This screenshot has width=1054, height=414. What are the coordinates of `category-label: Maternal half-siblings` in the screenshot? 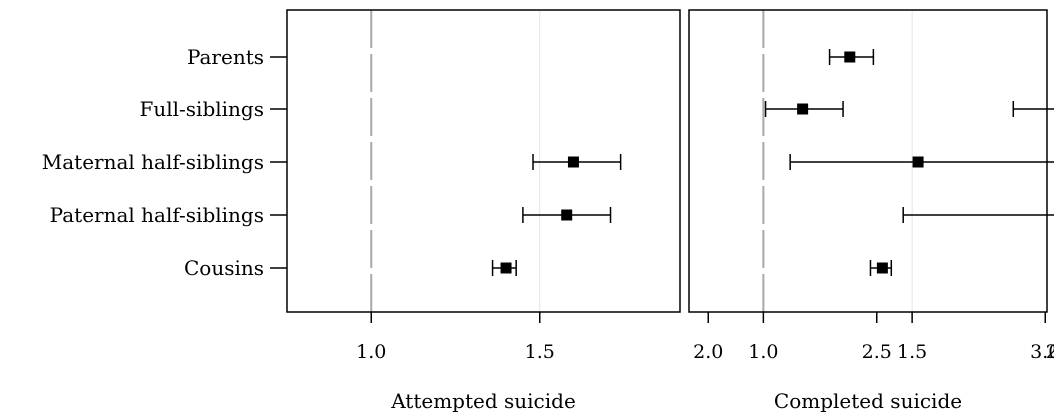 It's located at (153, 162).